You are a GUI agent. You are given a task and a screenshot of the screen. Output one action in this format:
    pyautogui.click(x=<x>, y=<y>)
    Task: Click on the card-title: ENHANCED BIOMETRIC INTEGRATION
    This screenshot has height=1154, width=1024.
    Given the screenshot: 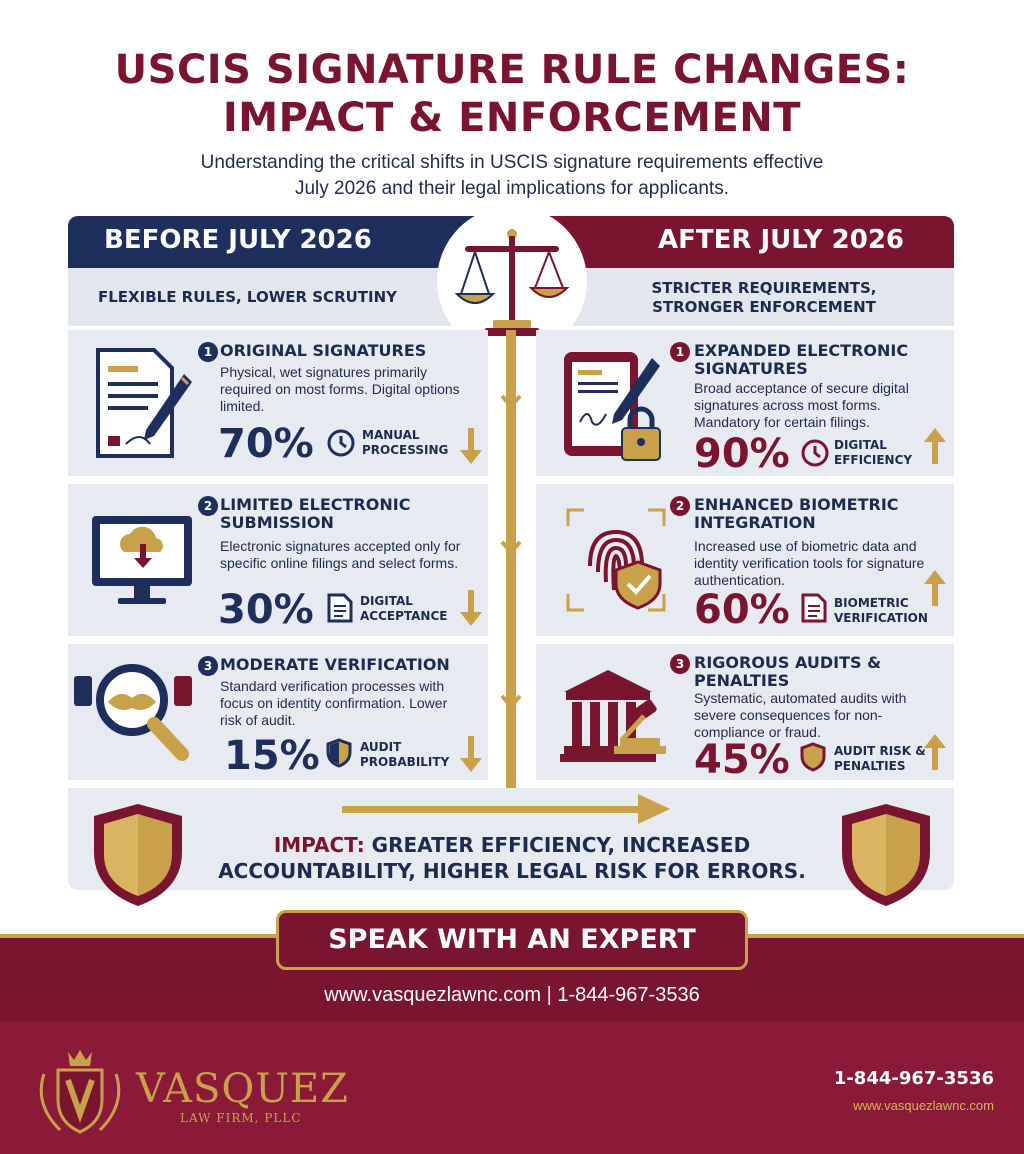 What is the action you would take?
    pyautogui.click(x=796, y=513)
    